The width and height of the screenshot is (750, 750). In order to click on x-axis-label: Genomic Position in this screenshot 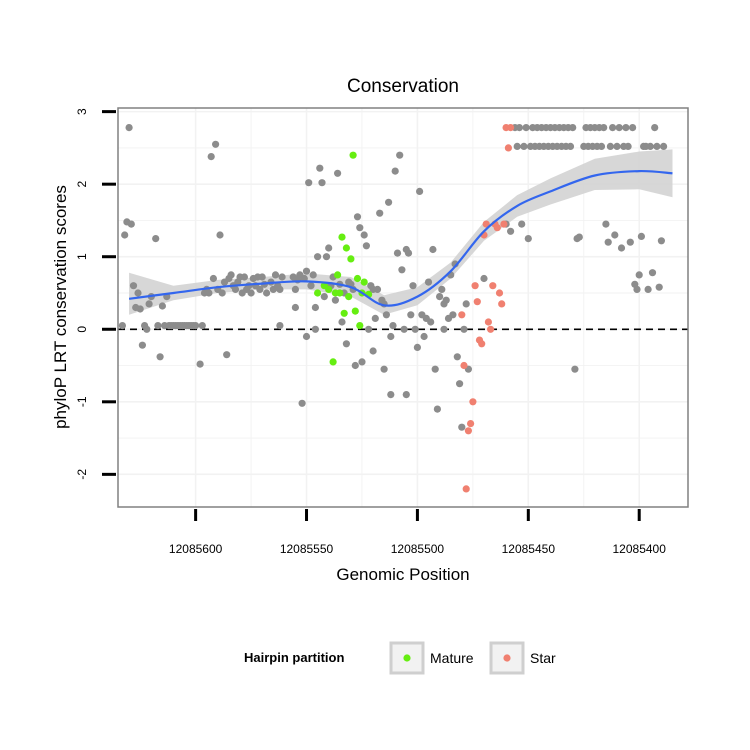, I will do `click(402, 574)`.